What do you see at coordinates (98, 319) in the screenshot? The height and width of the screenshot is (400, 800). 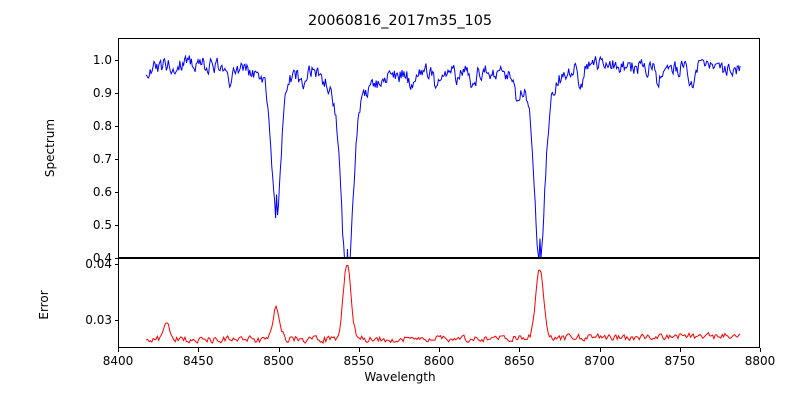 I see `error-ytick-label: 0.03` at bounding box center [98, 319].